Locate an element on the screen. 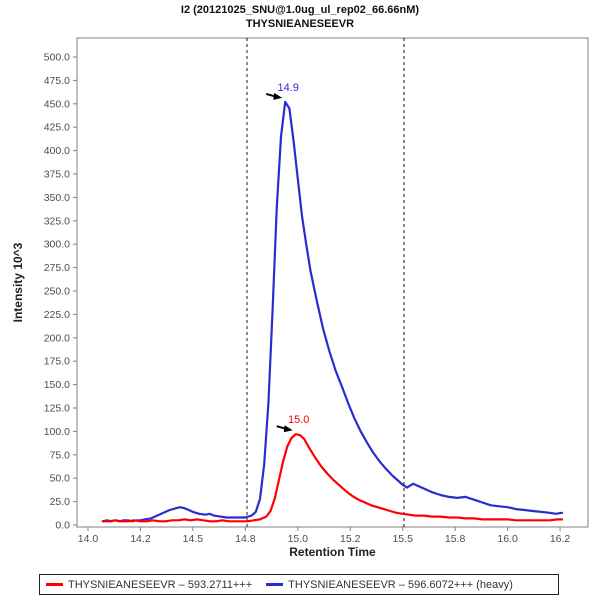 This screenshot has width=600, height=600. x-axis-title: Retention Time is located at coordinates (332, 552).